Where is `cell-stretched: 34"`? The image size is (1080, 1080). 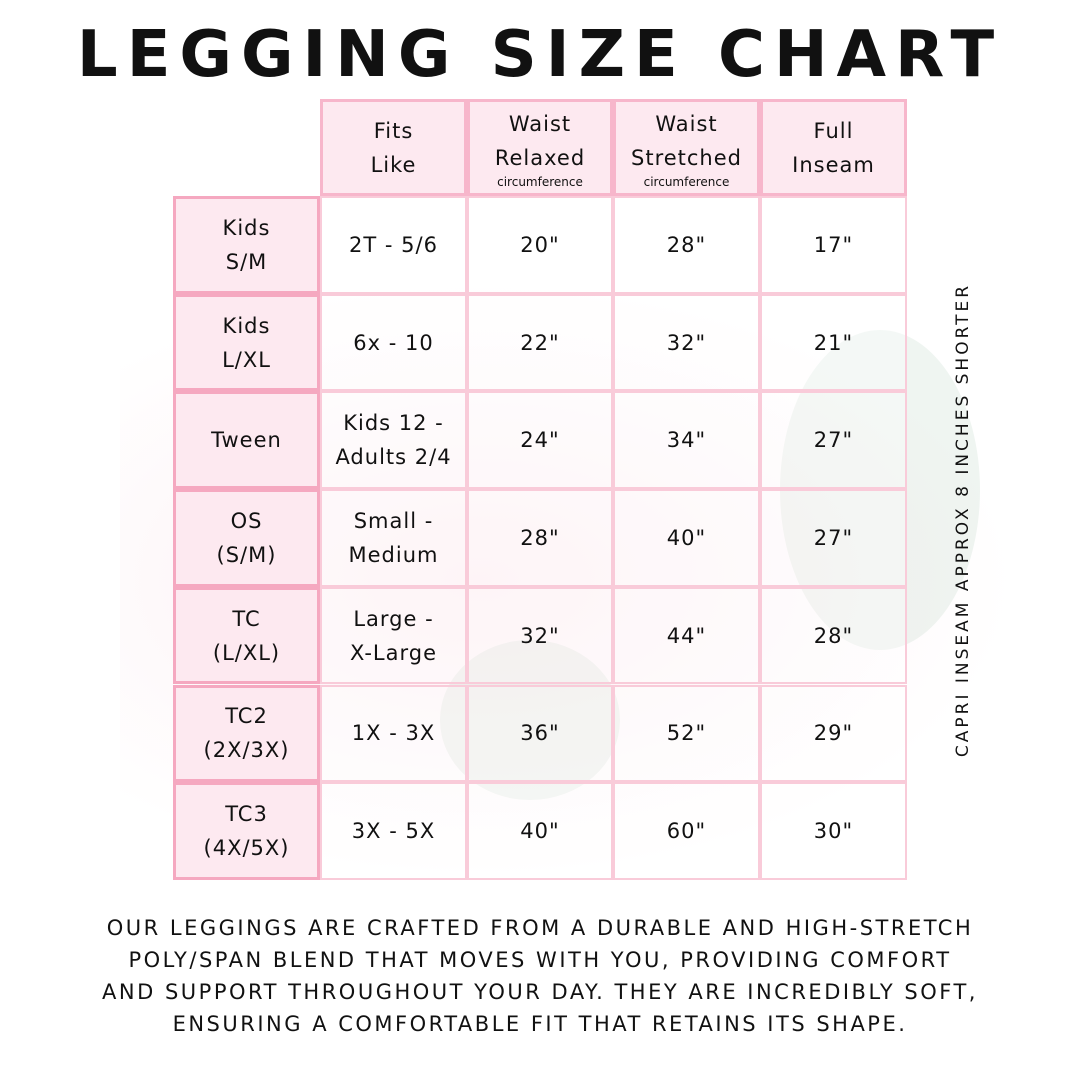
cell-stretched: 34" is located at coordinates (686, 440).